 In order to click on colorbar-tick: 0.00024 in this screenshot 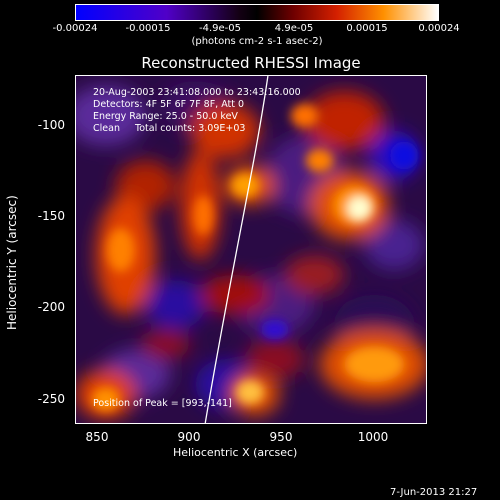, I will do `click(439, 28)`.